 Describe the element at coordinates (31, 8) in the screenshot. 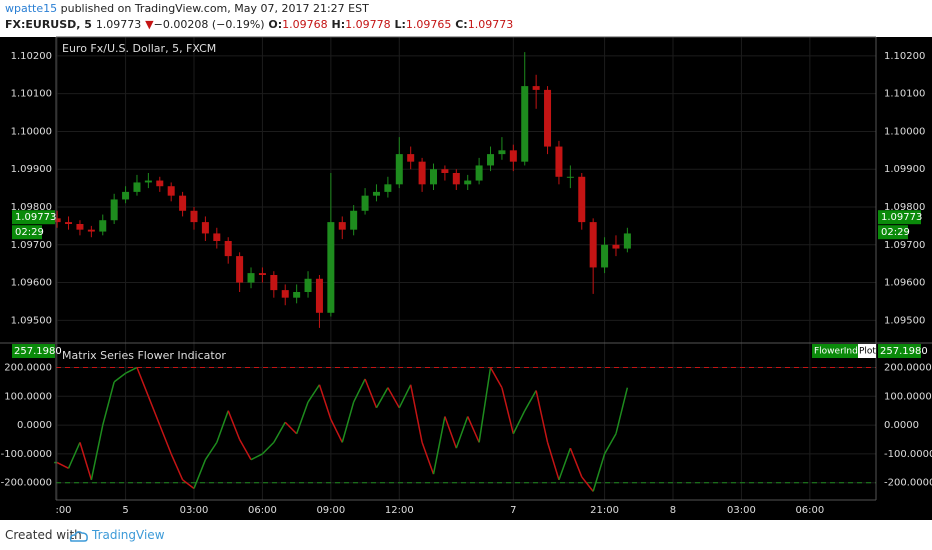

I see `author: wpatte15` at that location.